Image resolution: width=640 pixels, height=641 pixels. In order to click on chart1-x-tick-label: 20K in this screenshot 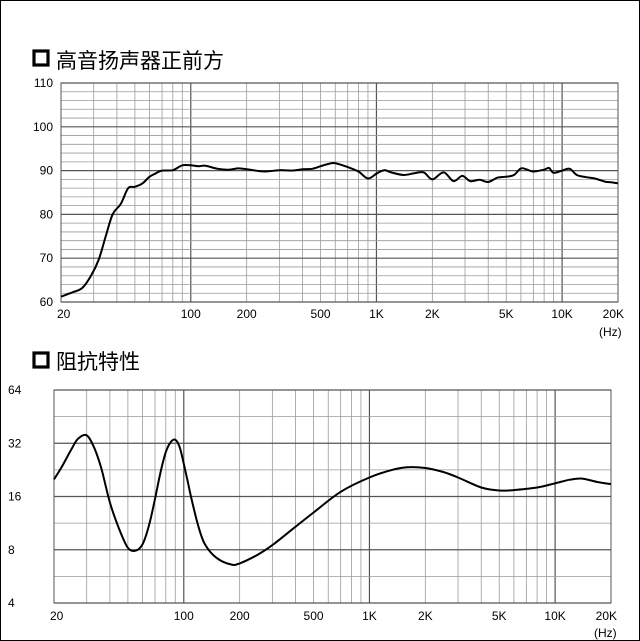, I will do `click(613, 314)`.